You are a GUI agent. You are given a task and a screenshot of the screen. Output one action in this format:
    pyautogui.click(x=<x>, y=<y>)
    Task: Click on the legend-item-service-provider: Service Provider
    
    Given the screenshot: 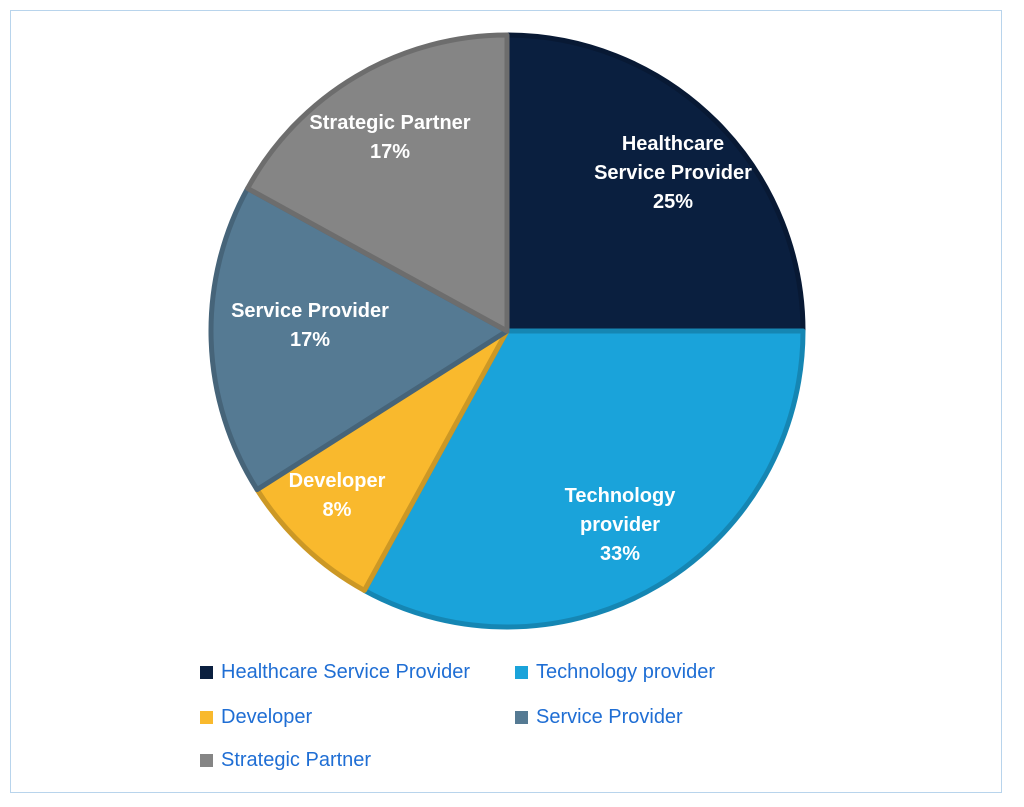 What is the action you would take?
    pyautogui.click(x=599, y=717)
    